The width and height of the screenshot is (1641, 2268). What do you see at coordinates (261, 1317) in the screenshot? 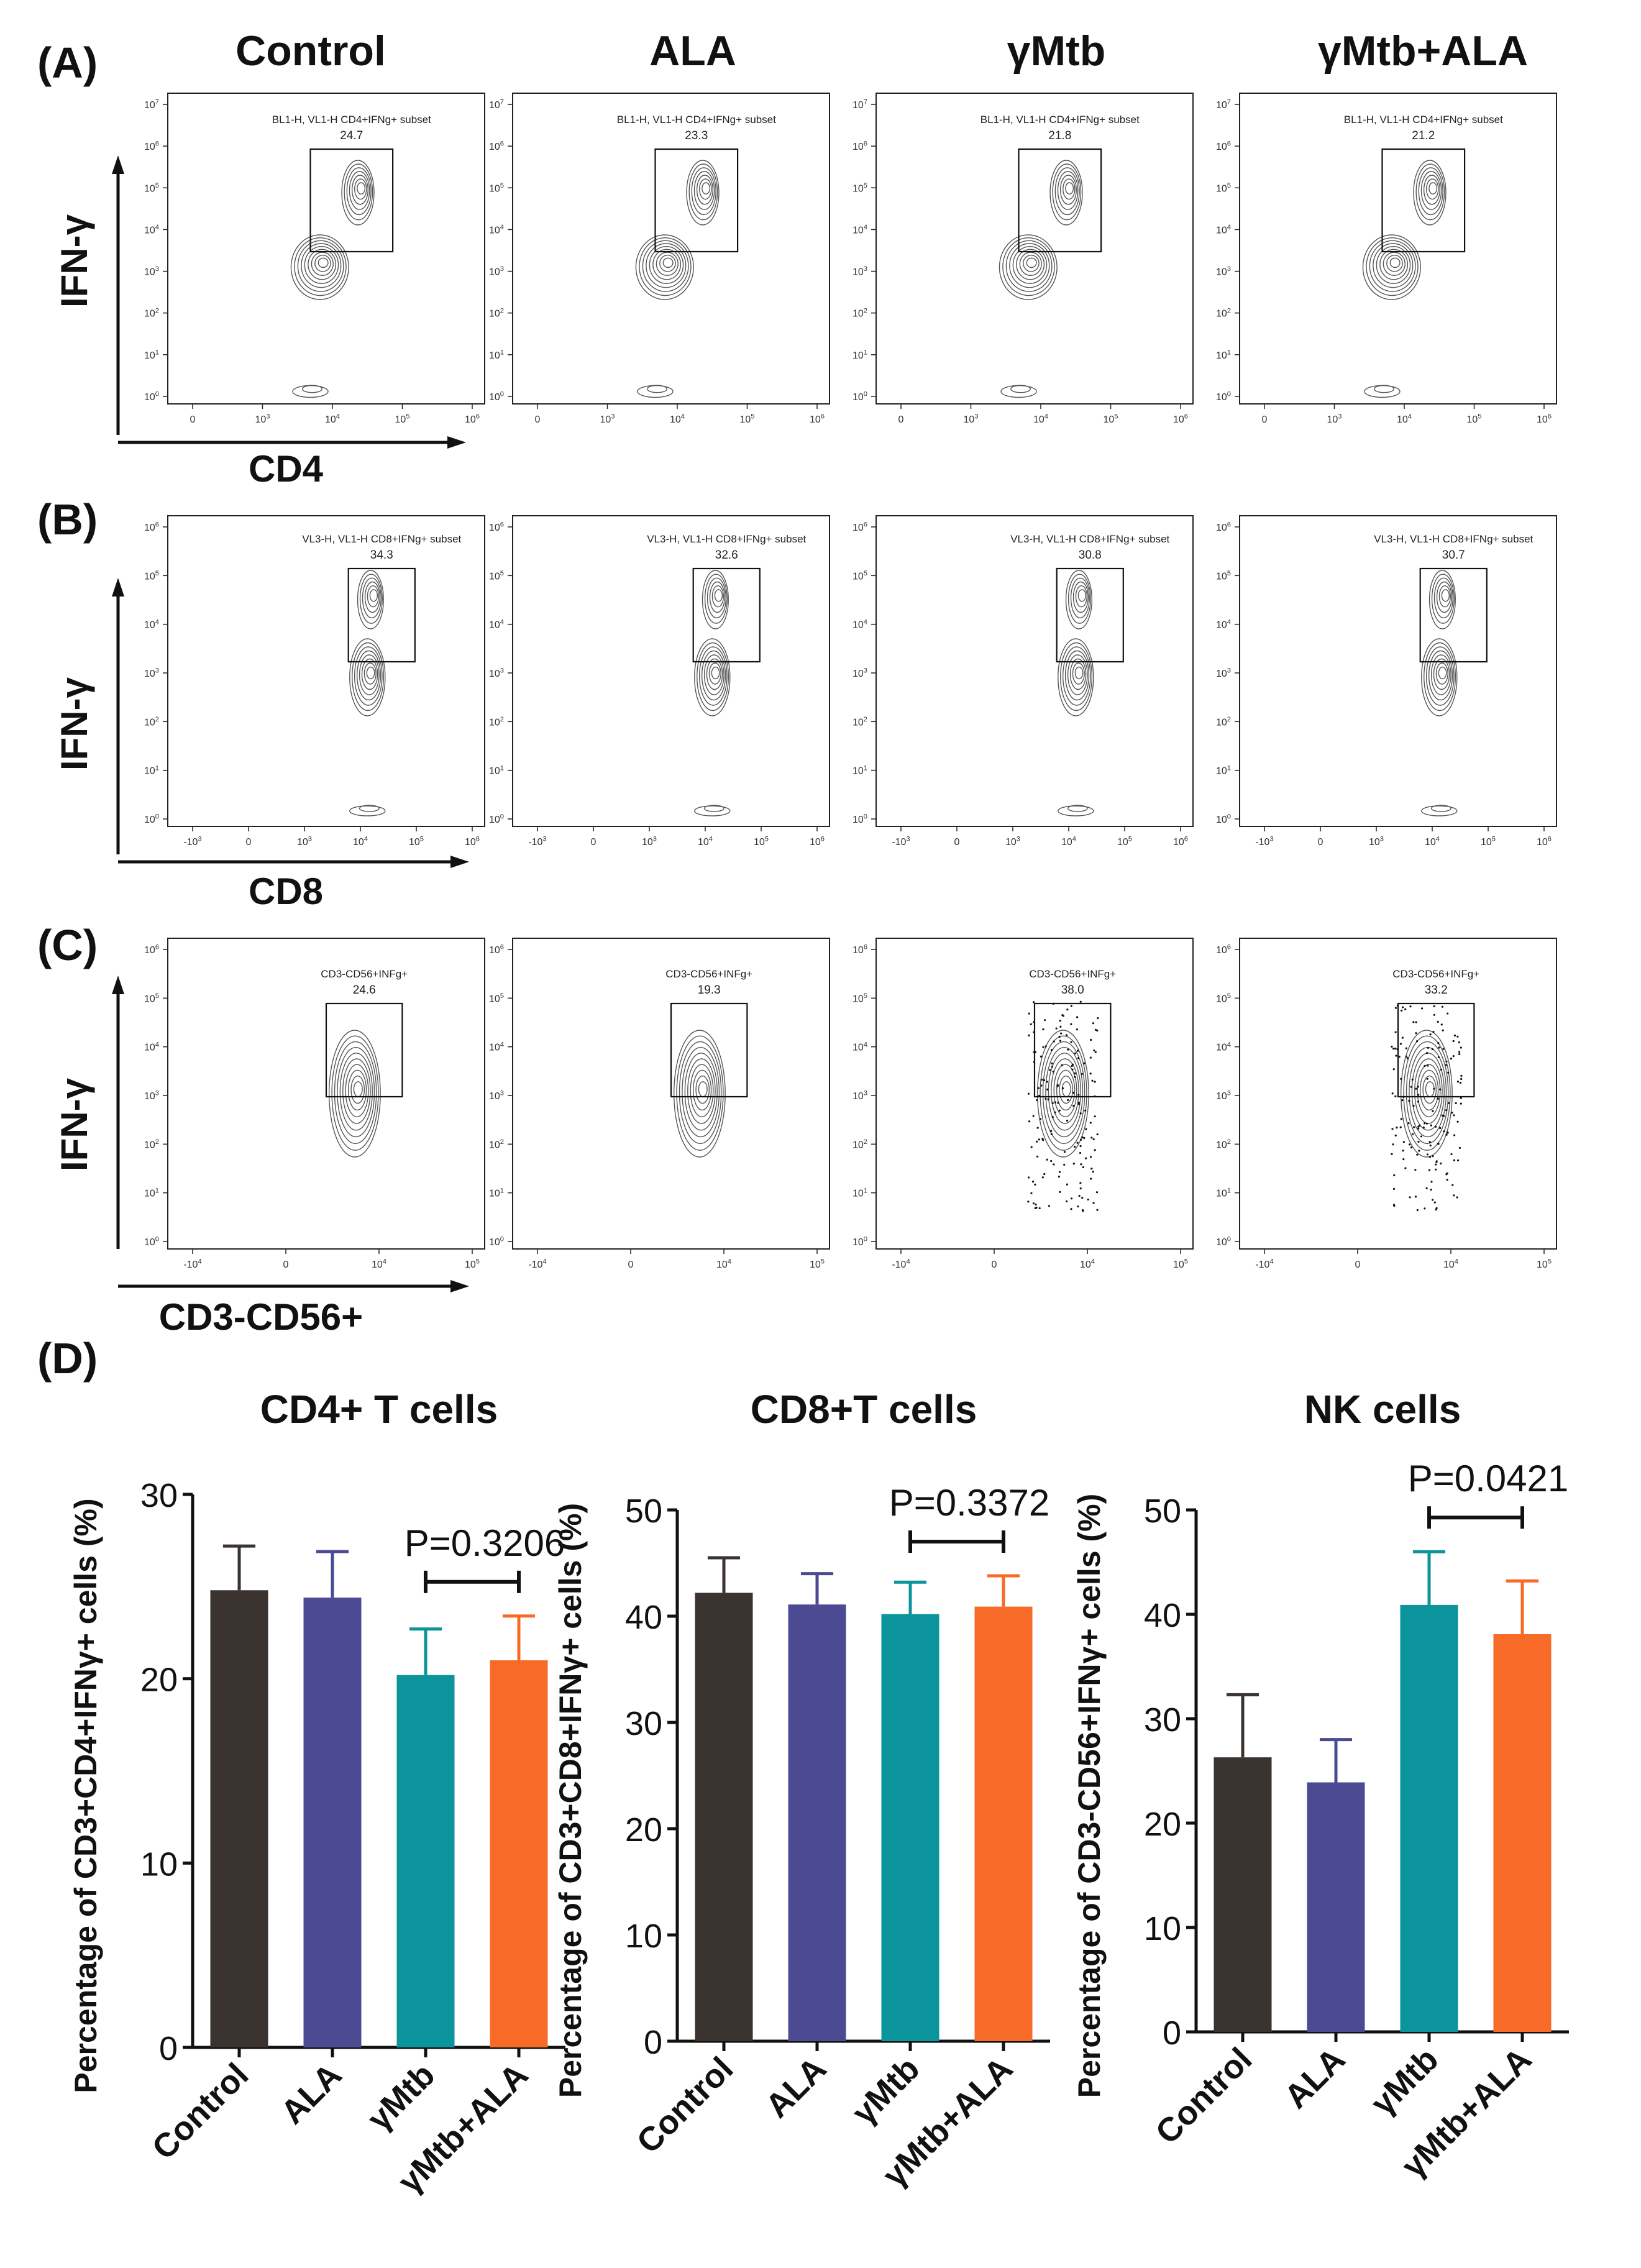
I see `panel-c-xlabel: CD3-CD56+` at bounding box center [261, 1317].